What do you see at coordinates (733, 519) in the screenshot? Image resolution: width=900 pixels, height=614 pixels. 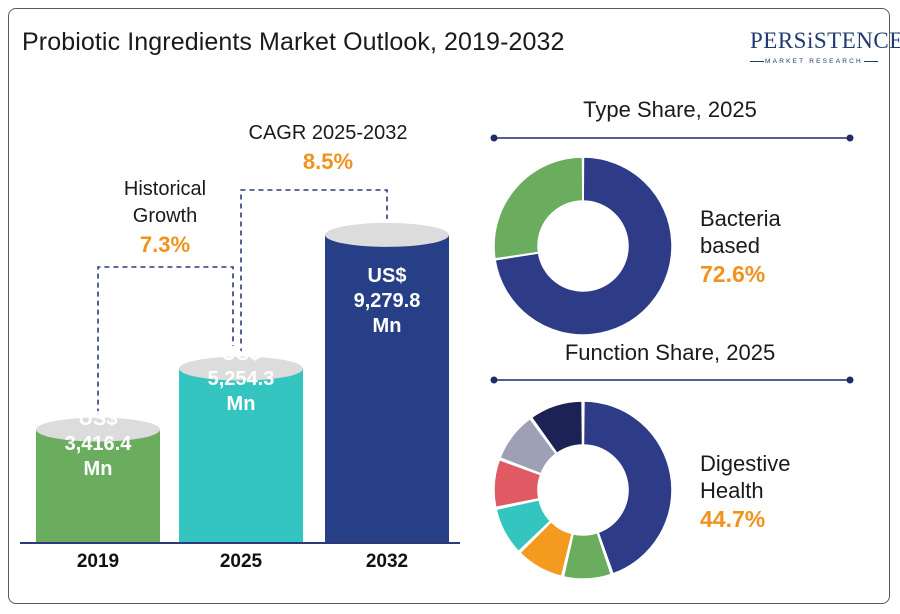 I see `function-share-value: 44.7%` at bounding box center [733, 519].